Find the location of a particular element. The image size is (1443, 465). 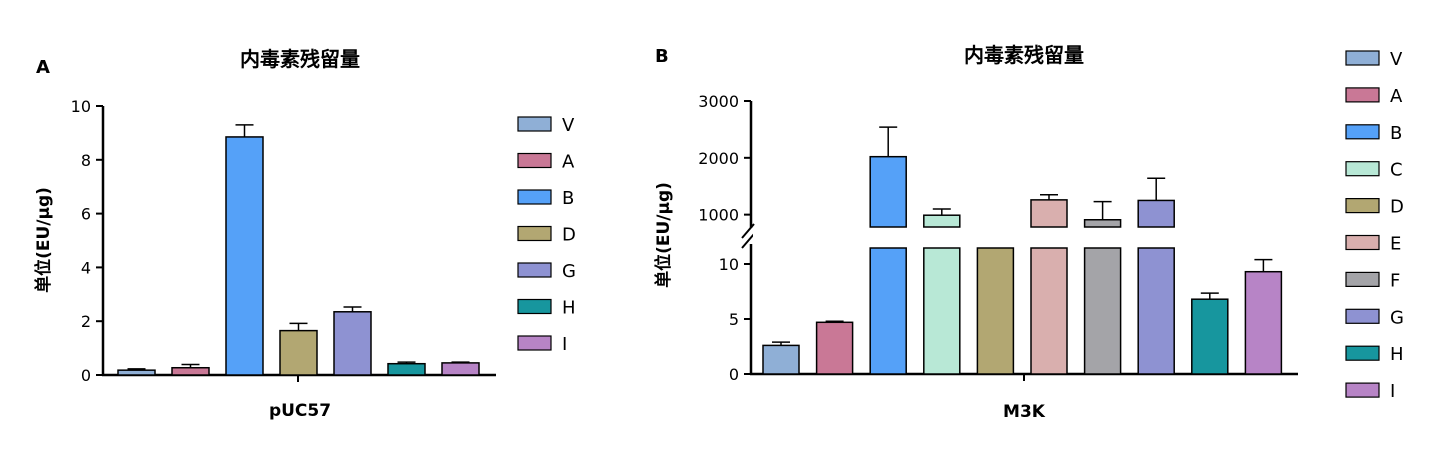

y-tick-label: 8 is located at coordinates (86, 160).